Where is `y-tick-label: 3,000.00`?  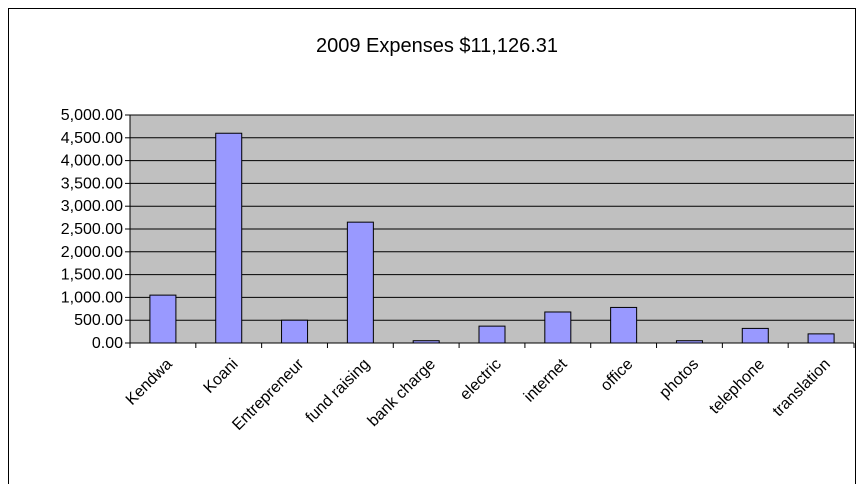 y-tick-label: 3,000.00 is located at coordinates (92, 206).